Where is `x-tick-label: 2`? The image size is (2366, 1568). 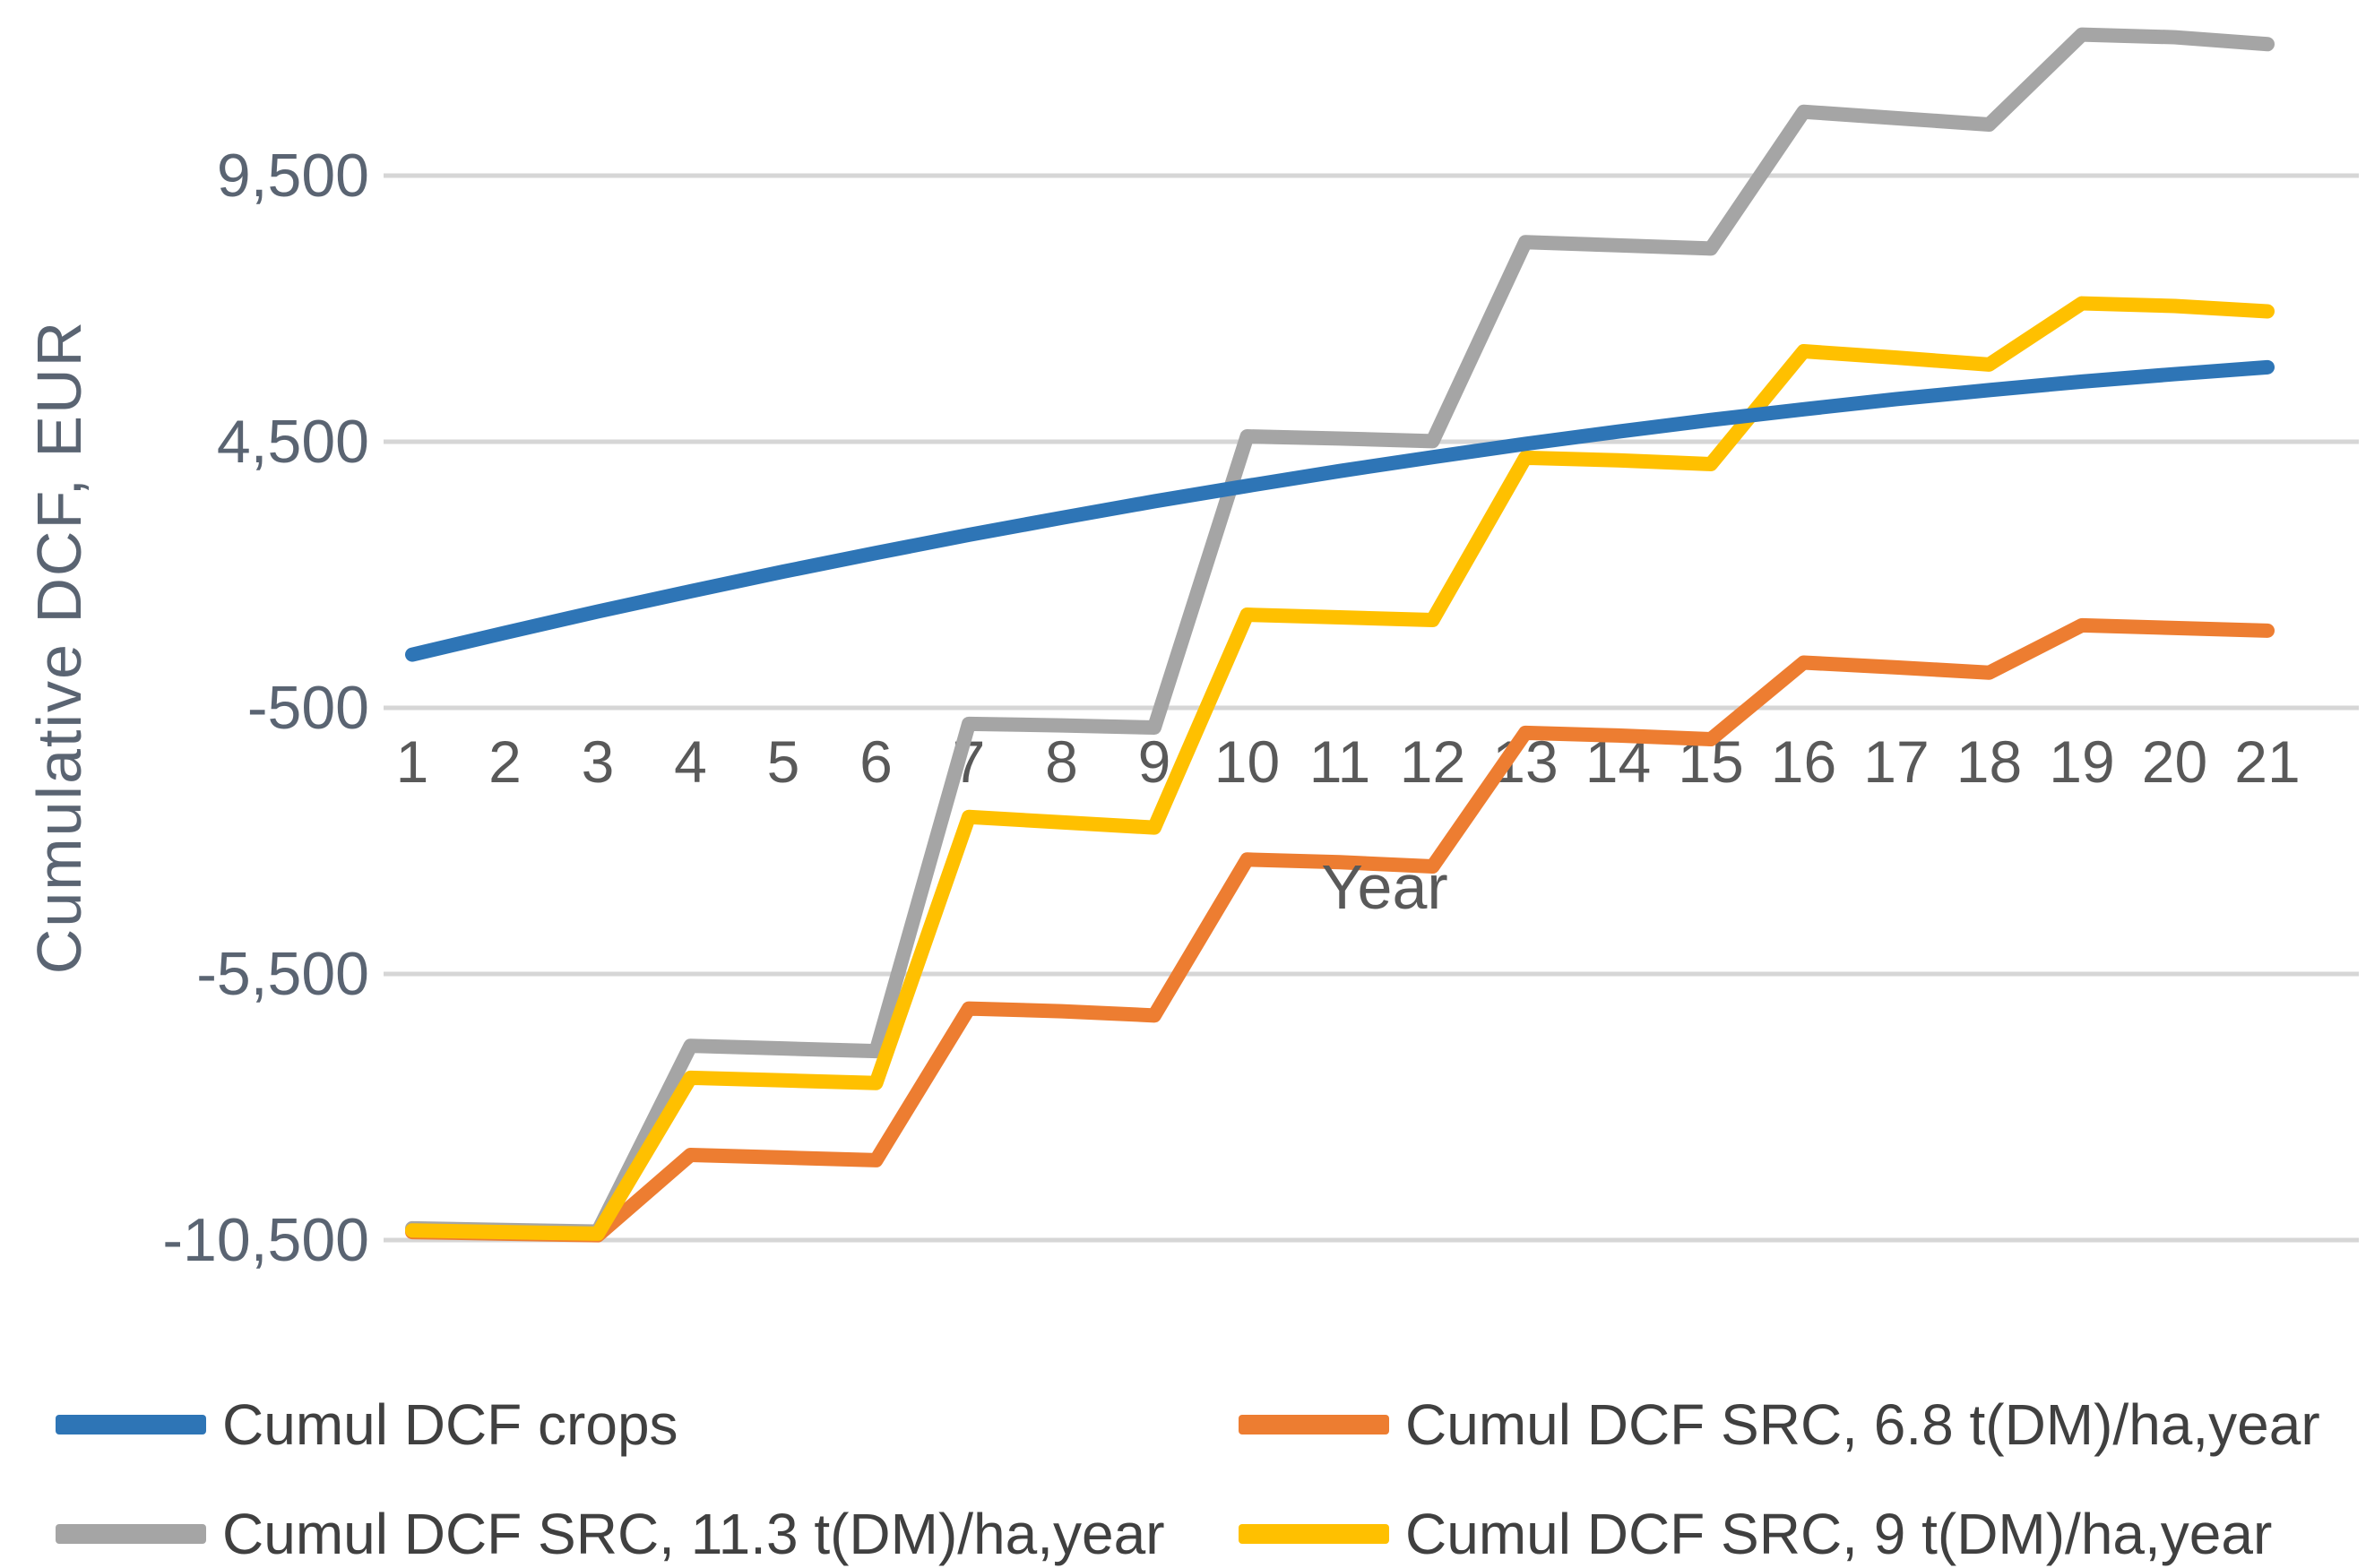
x-tick-label: 2 is located at coordinates (505, 761).